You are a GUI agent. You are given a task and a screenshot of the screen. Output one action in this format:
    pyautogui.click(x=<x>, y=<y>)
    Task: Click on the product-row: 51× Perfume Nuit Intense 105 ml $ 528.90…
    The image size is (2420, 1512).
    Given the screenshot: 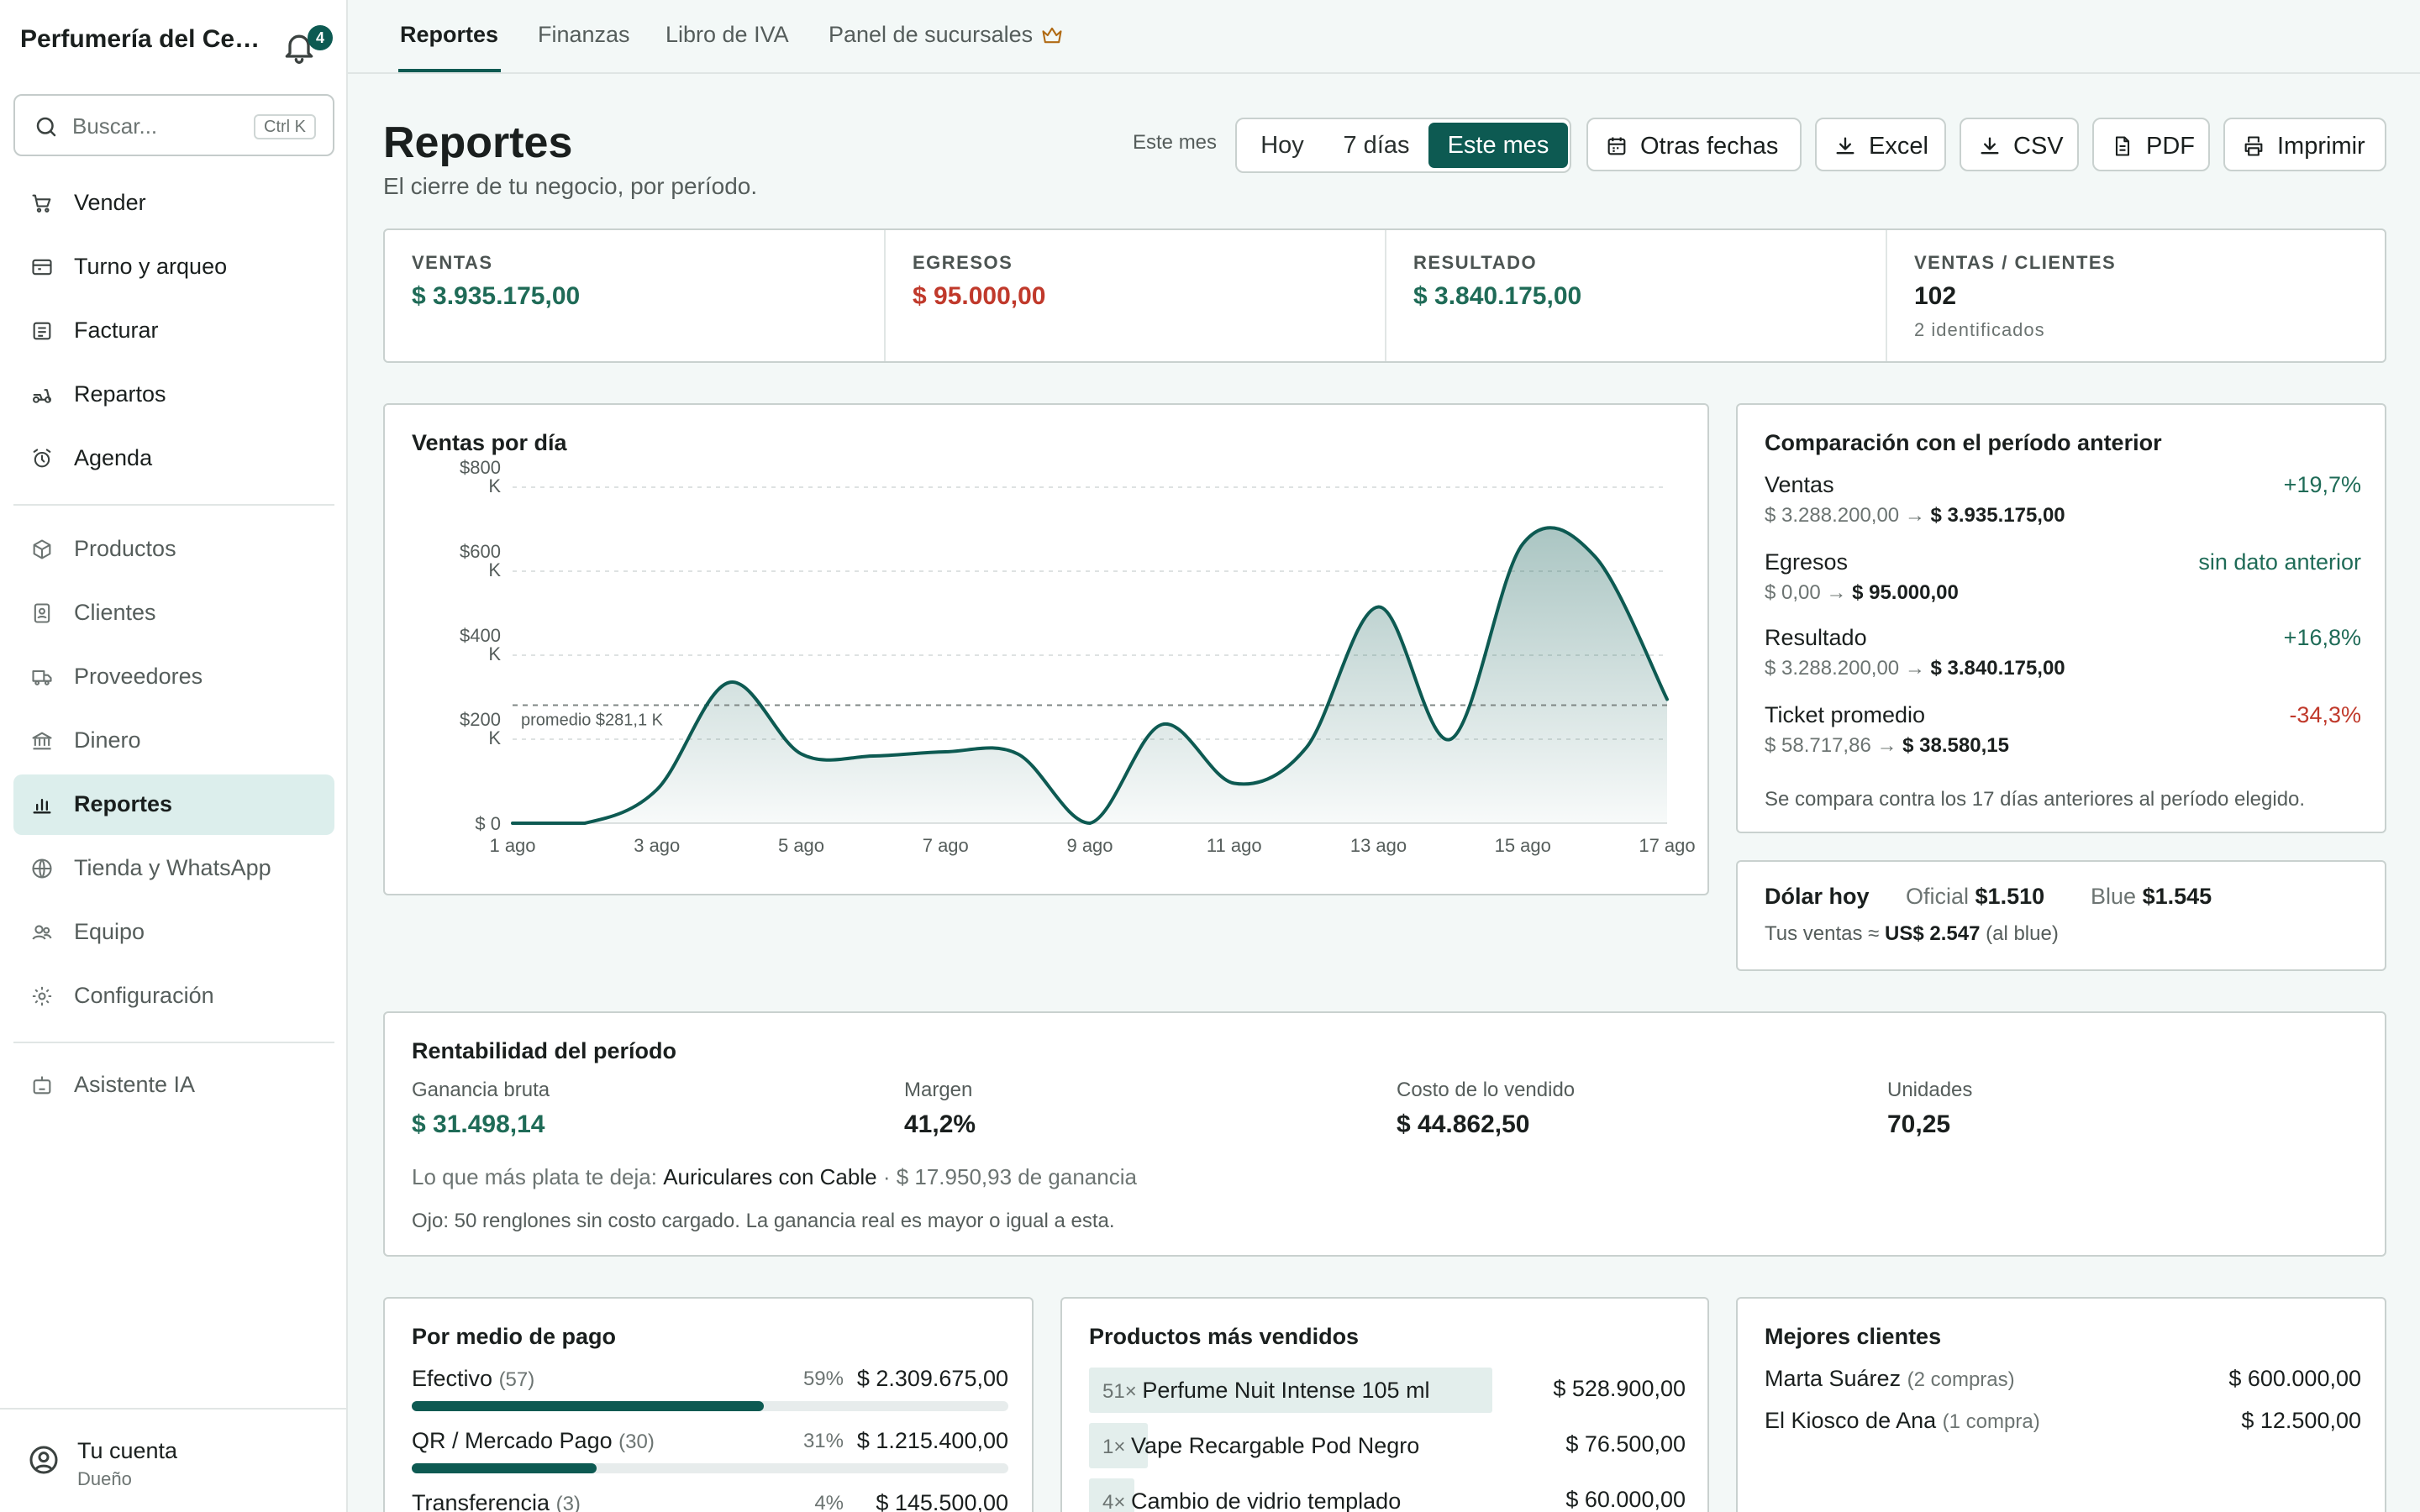 What is the action you would take?
    pyautogui.click(x=1387, y=1391)
    